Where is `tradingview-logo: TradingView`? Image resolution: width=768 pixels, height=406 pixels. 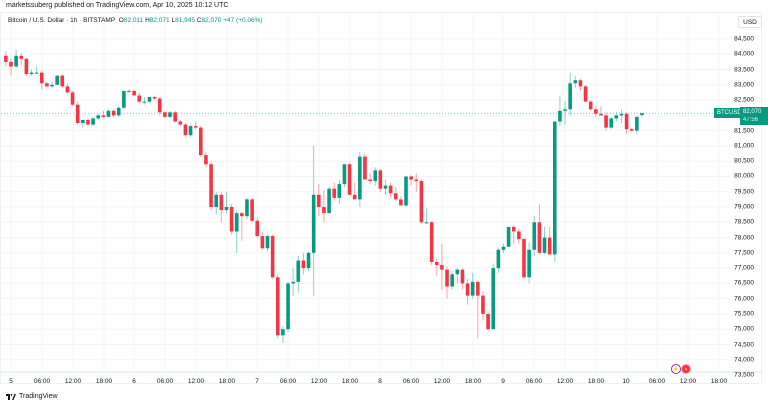
tradingview-logo: TradingView is located at coordinates (32, 396).